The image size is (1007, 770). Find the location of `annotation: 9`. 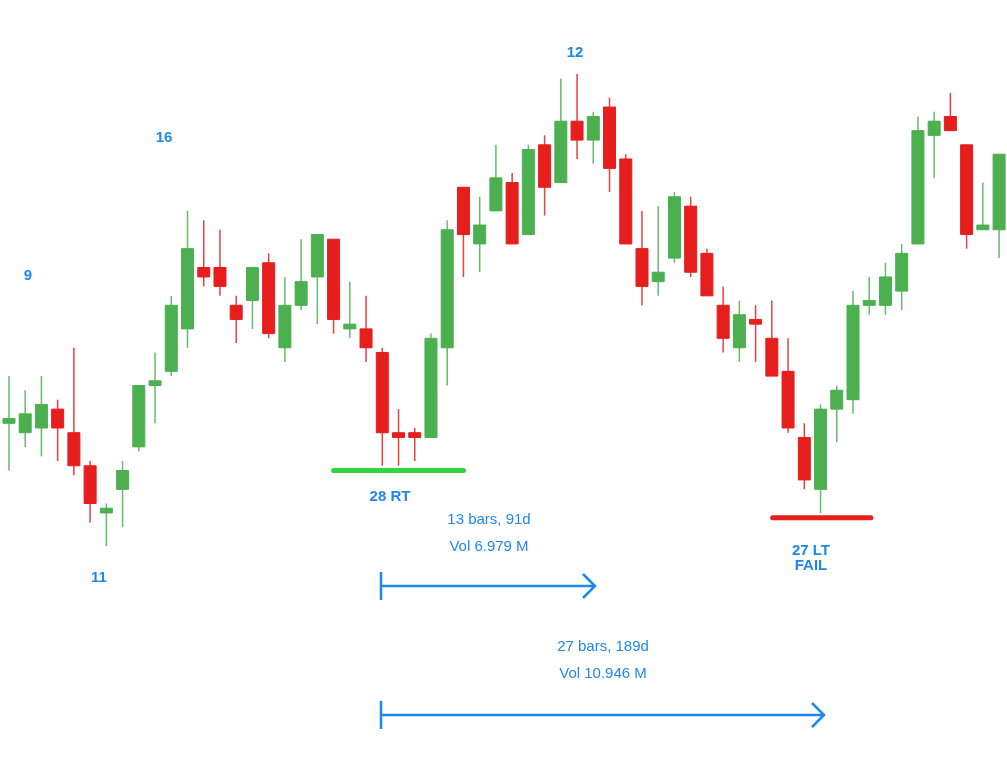

annotation: 9 is located at coordinates (28, 274).